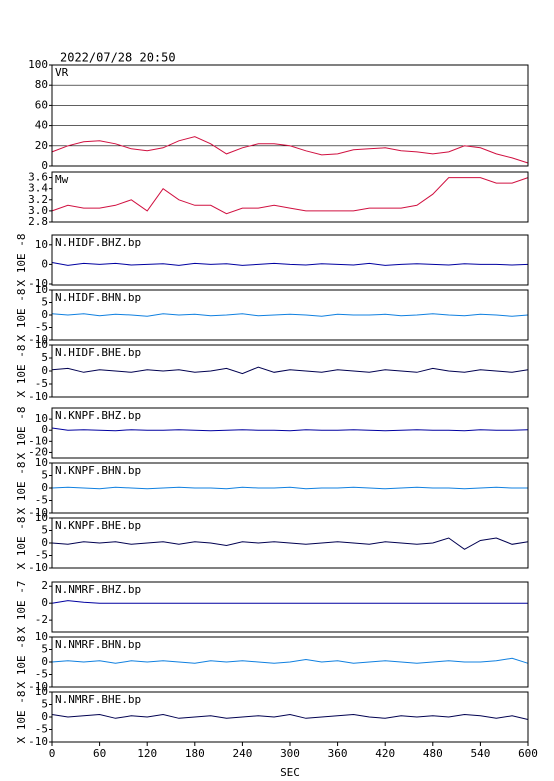  Describe the element at coordinates (38, 451) in the screenshot. I see `y-tick-label: -20` at that location.